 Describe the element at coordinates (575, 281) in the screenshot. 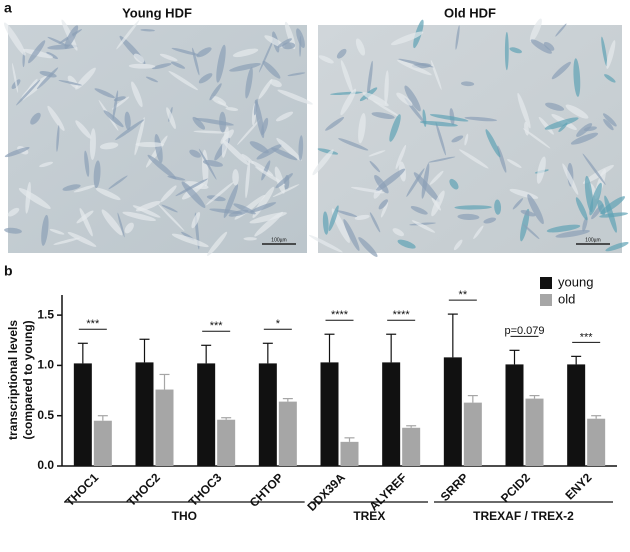

I see `legend-label: young` at that location.